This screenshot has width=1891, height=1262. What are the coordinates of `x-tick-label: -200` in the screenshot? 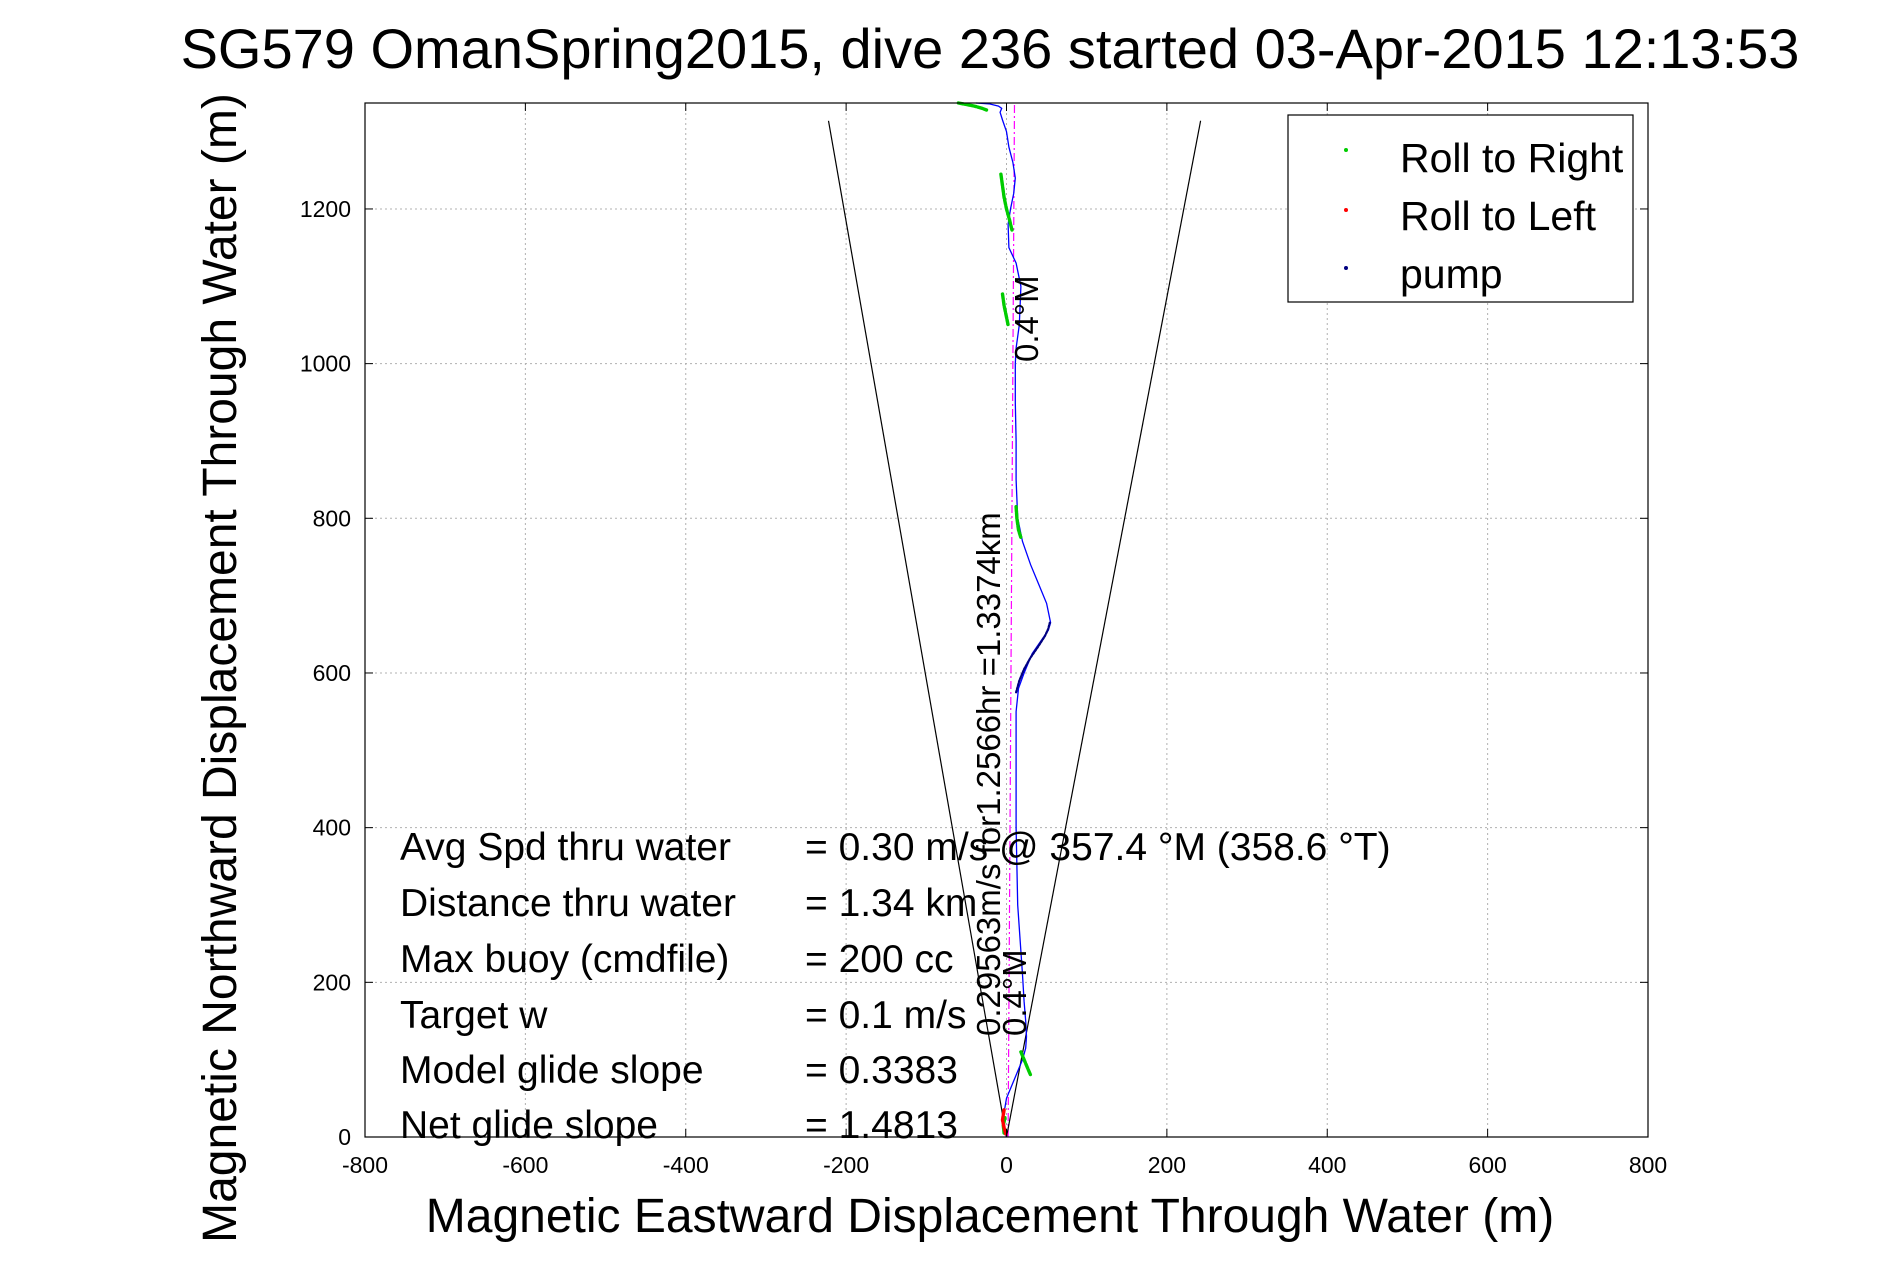 It's located at (846, 1165).